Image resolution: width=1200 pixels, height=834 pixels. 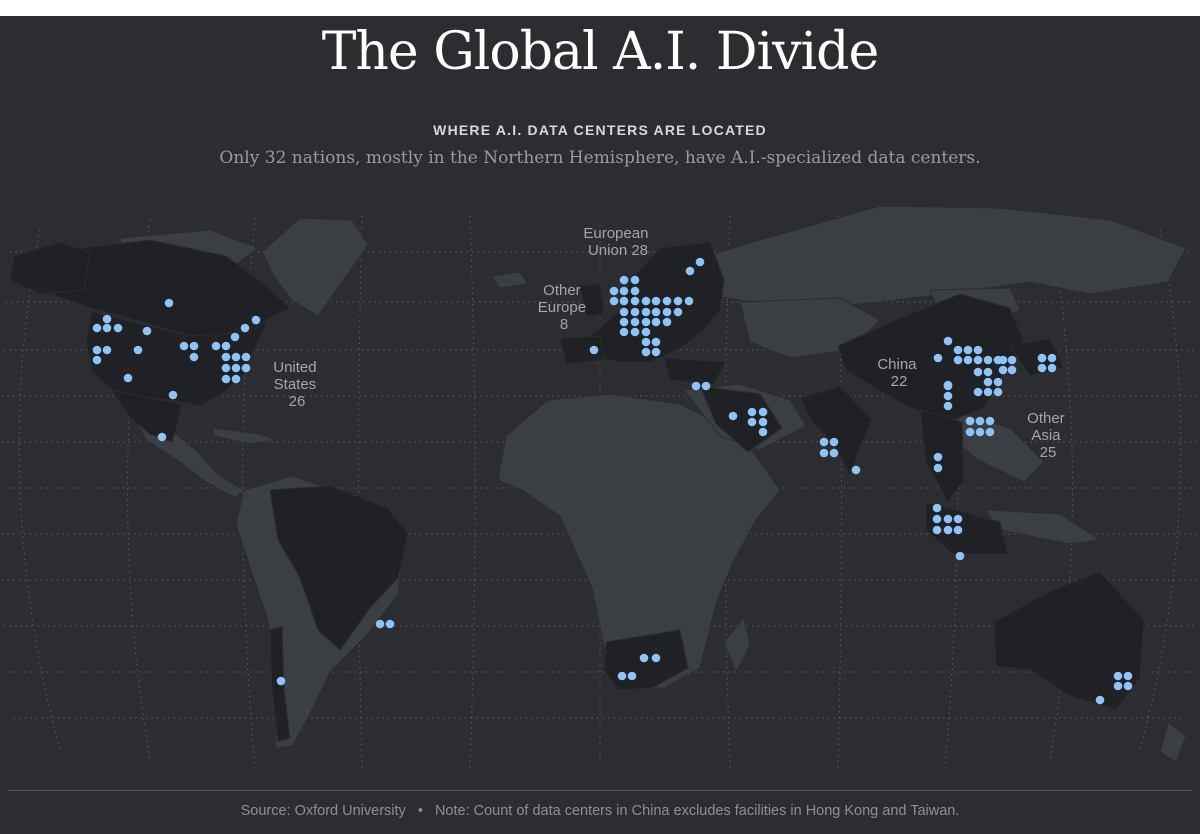 I want to click on africa, so click(x=639, y=542).